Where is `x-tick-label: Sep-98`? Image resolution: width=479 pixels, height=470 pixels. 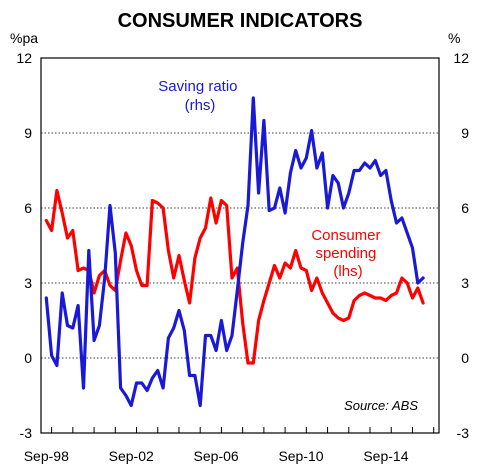
x-tick-label: Sep-98 is located at coordinates (46, 456).